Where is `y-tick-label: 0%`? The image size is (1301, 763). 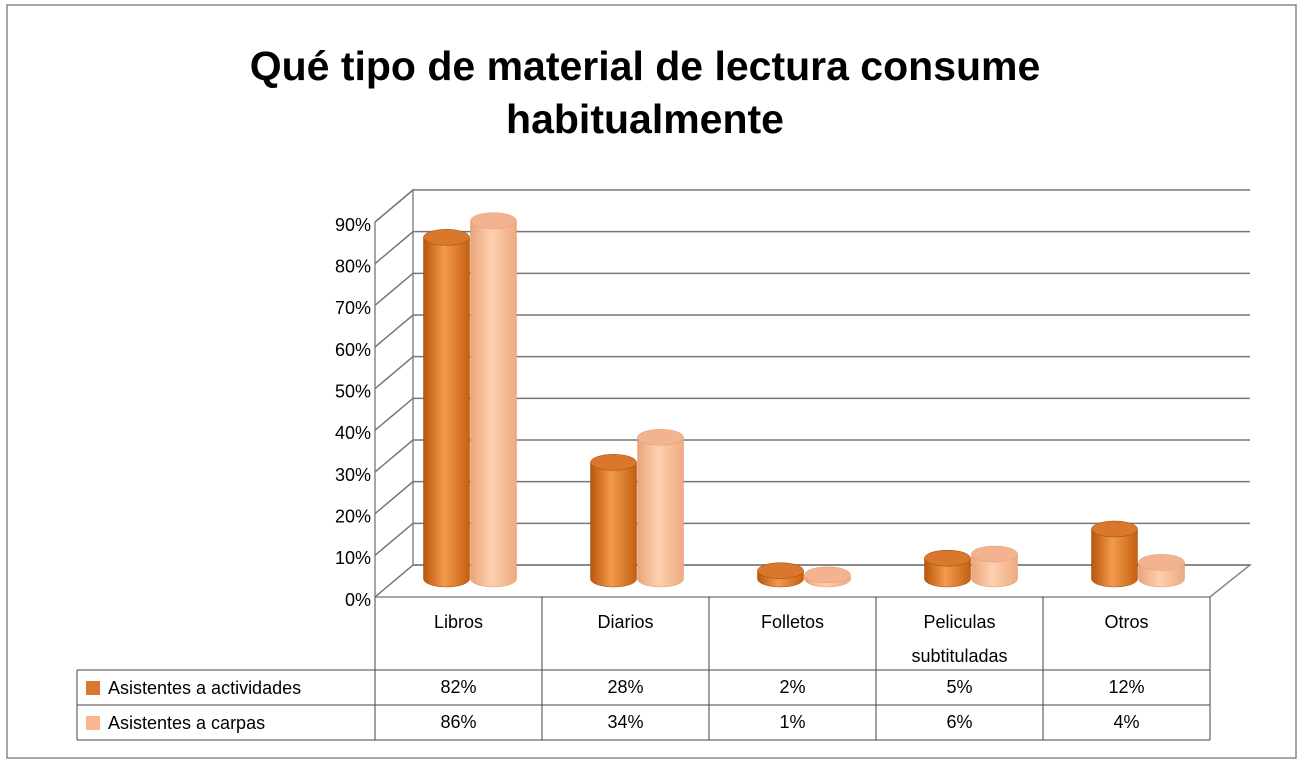 y-tick-label: 0% is located at coordinates (358, 600).